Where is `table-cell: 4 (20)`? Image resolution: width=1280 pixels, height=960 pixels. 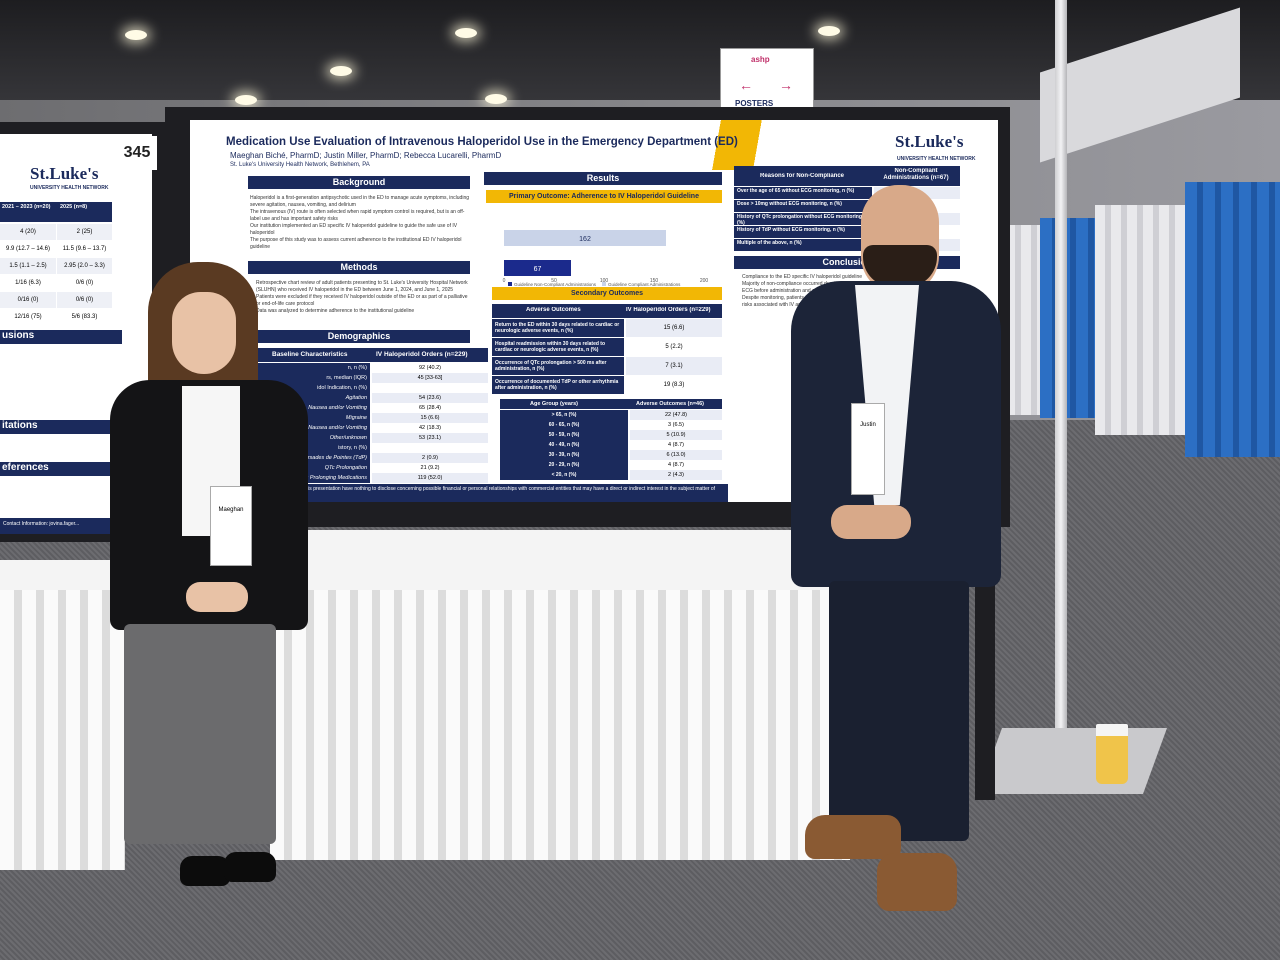 table-cell: 4 (20) is located at coordinates (28, 232).